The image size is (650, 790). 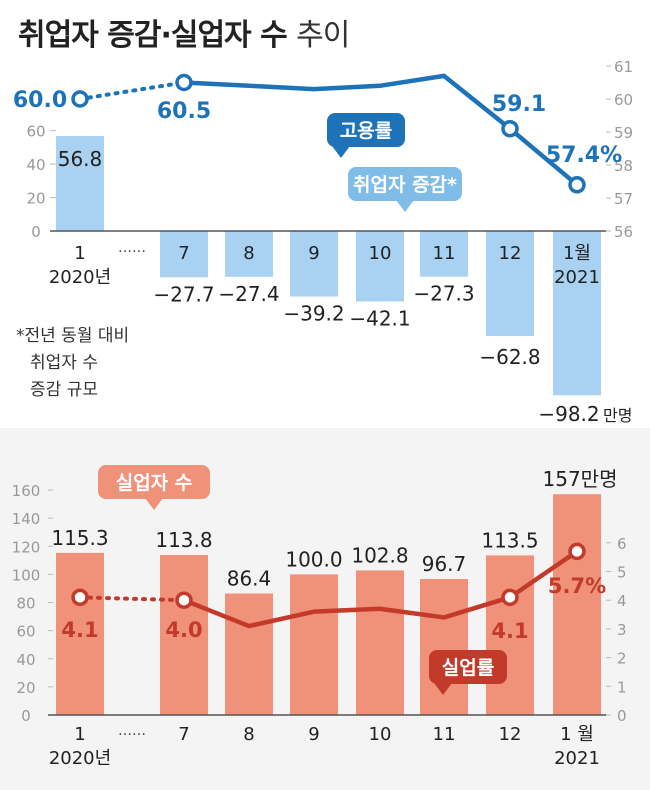 I want to click on bar-value-label: 102.8, so click(x=379, y=555).